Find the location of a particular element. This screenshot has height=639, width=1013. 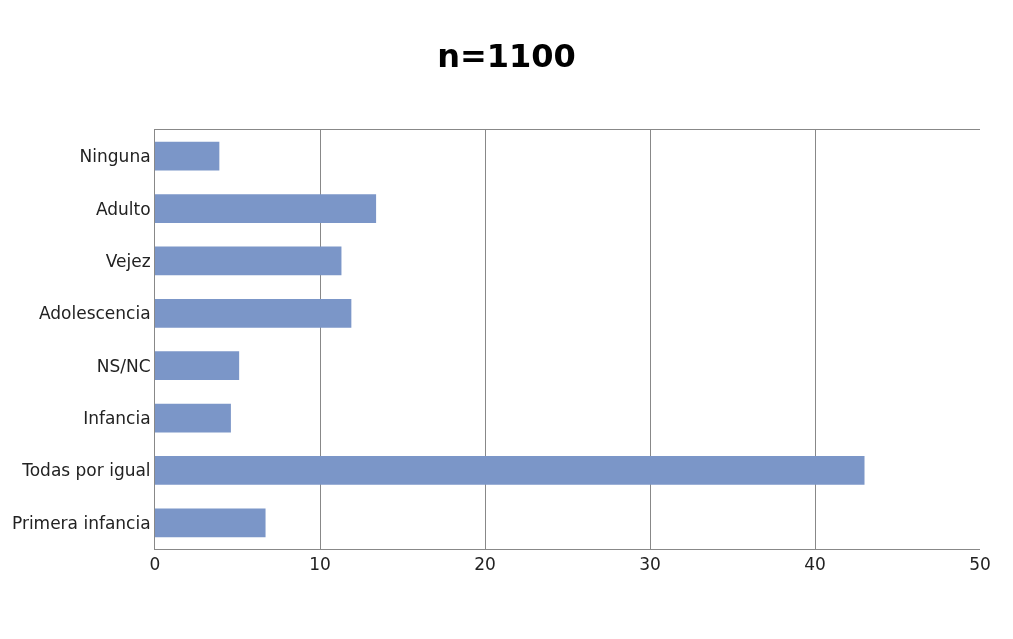

x-tick-label: 0 is located at coordinates (155, 564).